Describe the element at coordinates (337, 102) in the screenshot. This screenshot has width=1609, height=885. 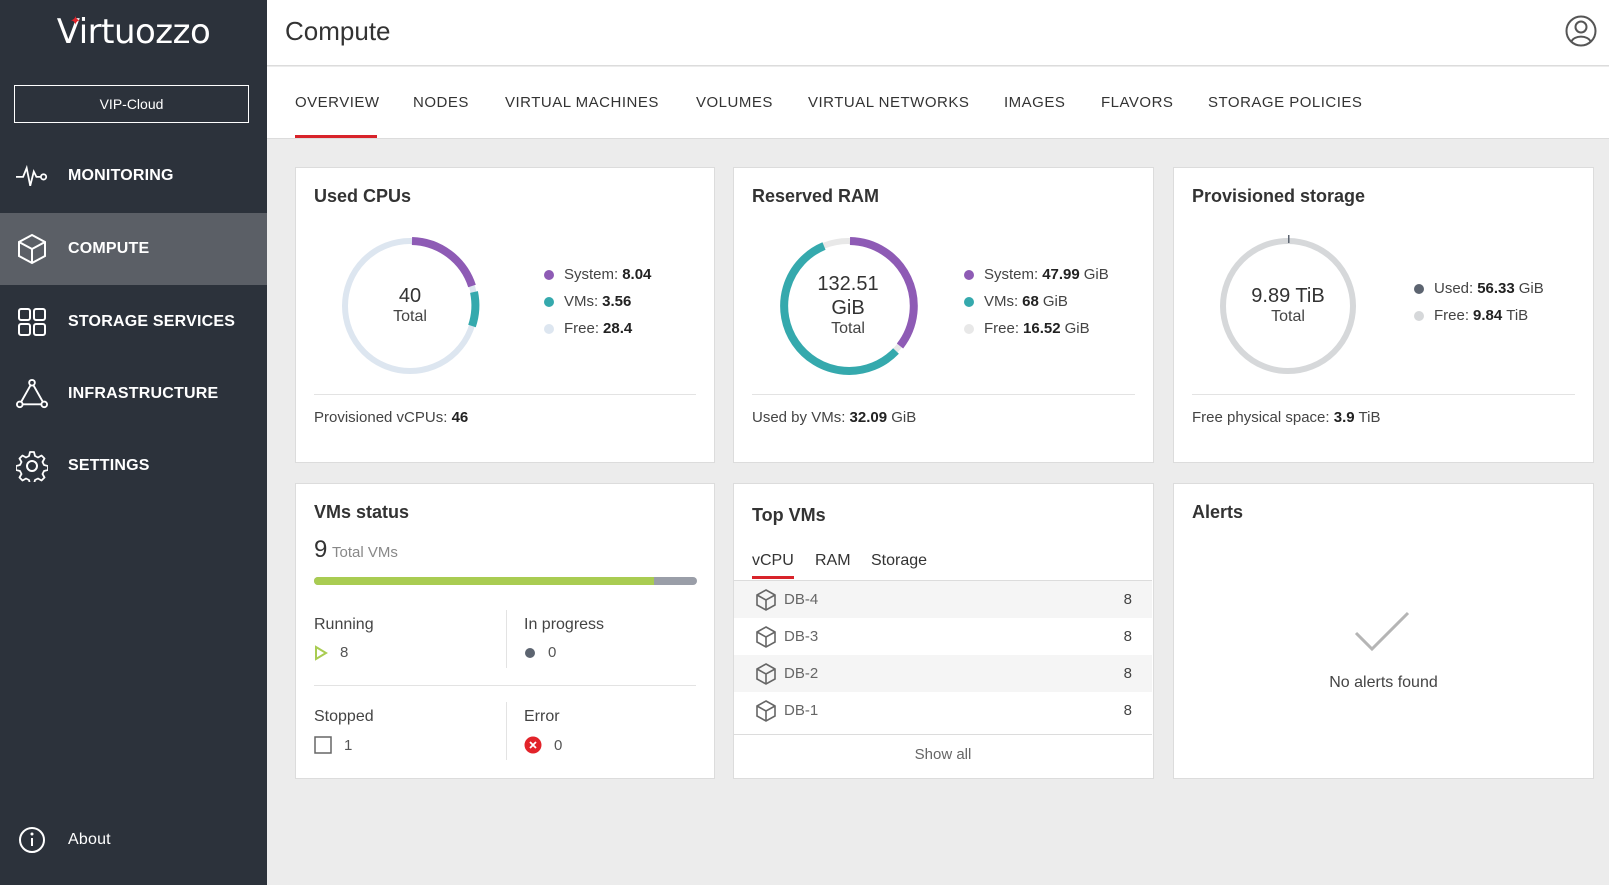
I see `tab-overview: OVERVIEW` at that location.